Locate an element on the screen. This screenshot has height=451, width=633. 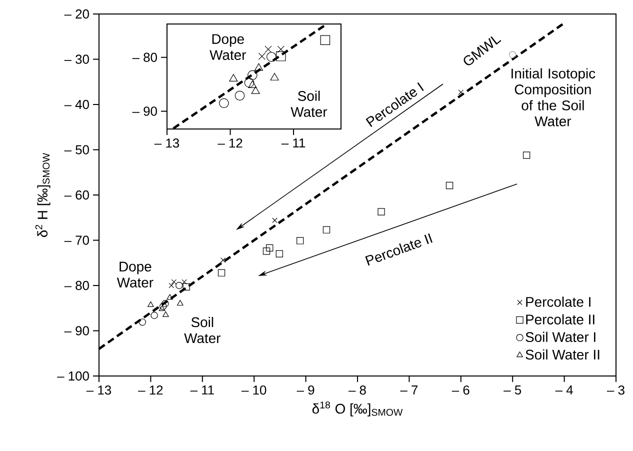
legend-label: Soil Water I is located at coordinates (561, 337).